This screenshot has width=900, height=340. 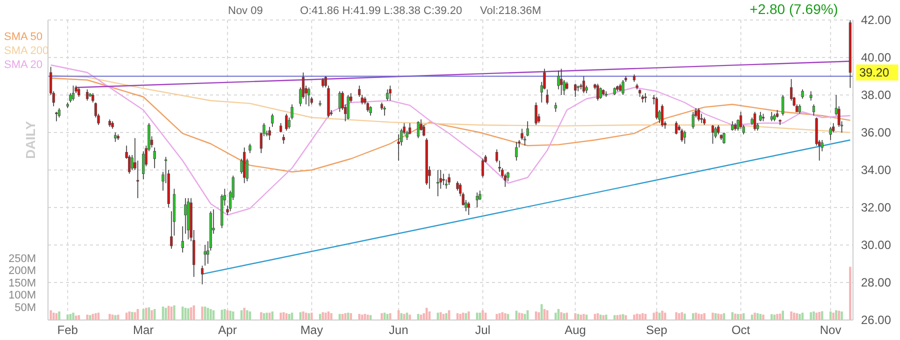 I want to click on text: Nov 09, so click(x=245, y=11).